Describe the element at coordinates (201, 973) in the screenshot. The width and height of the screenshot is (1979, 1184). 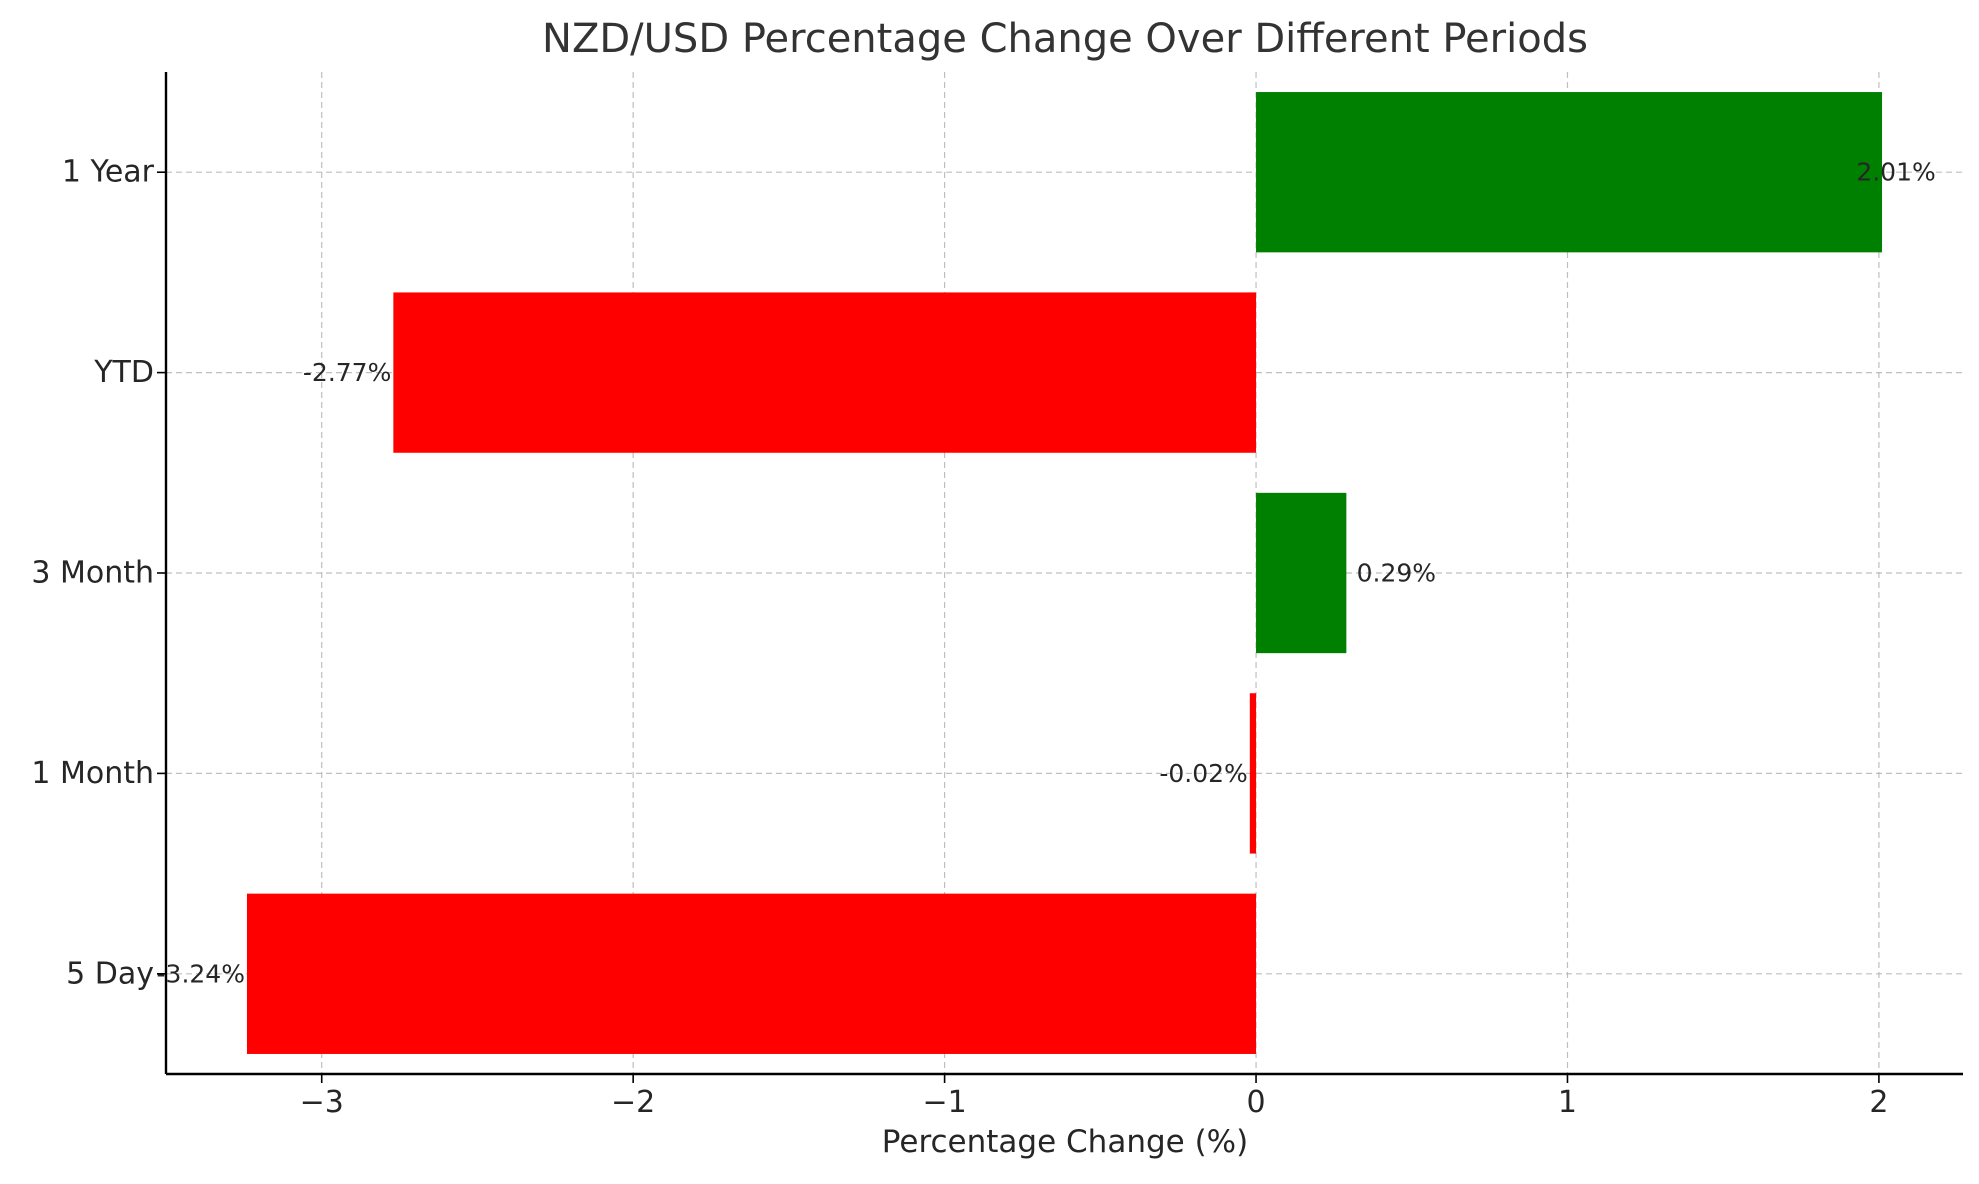
I see `data-label: -3.24%` at that location.